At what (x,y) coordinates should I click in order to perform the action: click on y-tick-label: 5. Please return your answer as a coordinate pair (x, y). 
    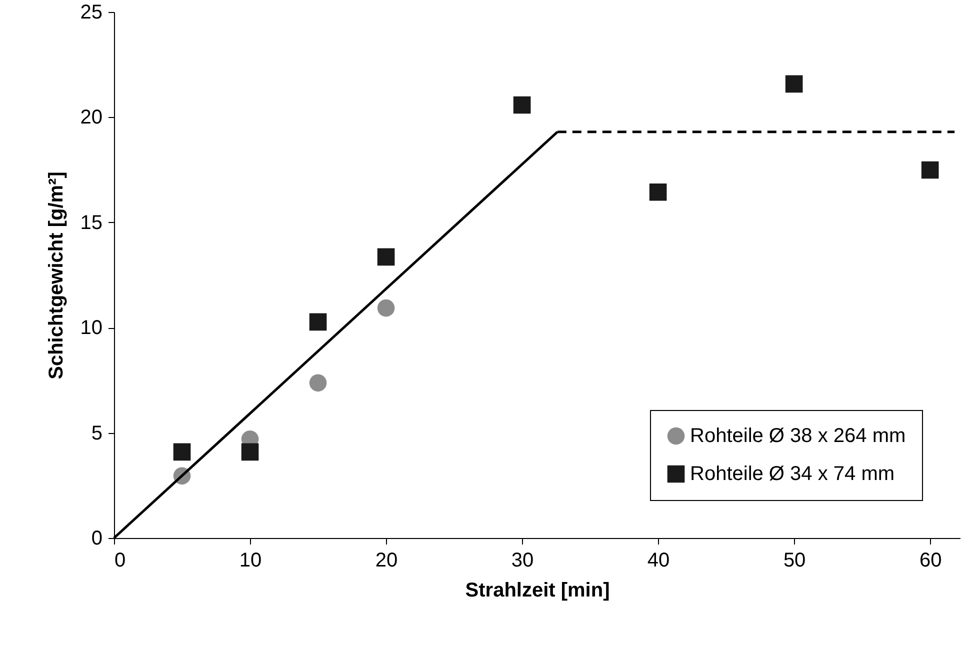
    Looking at the image, I should click on (96, 433).